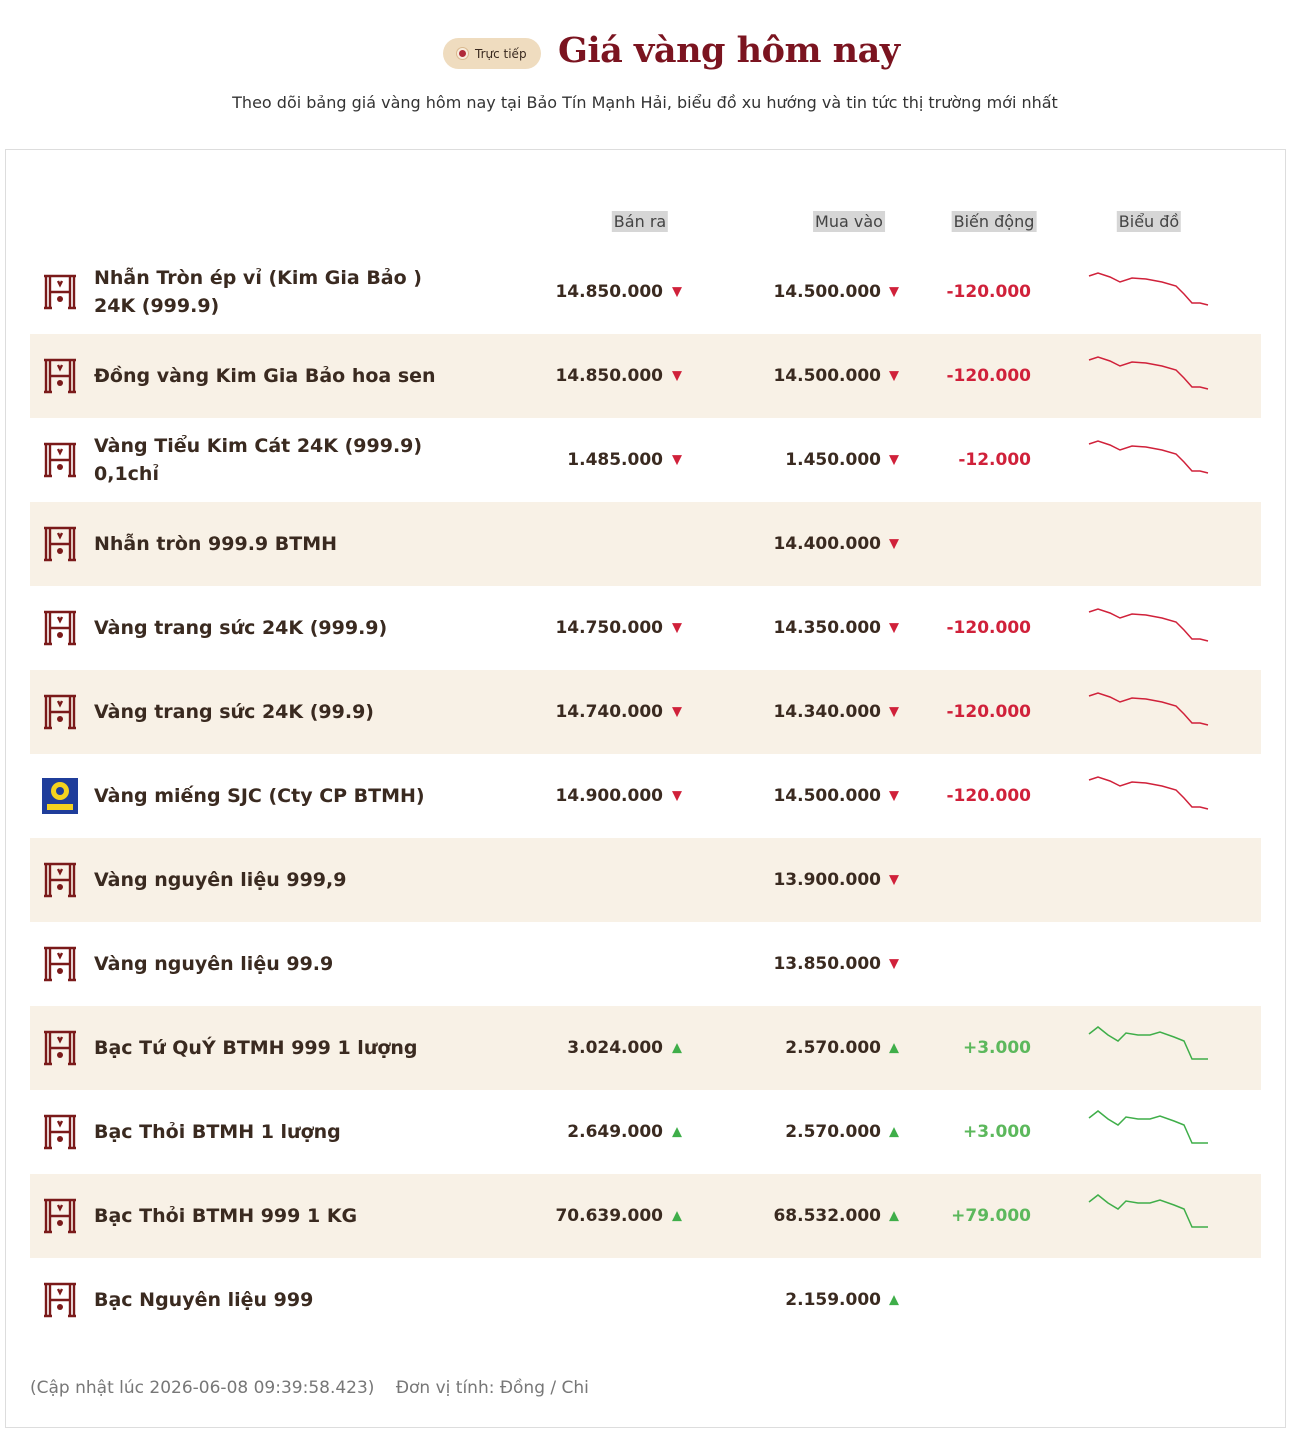 The height and width of the screenshot is (1440, 1290). What do you see at coordinates (833, 460) in the screenshot?
I see `buy-price: 1.450.000` at bounding box center [833, 460].